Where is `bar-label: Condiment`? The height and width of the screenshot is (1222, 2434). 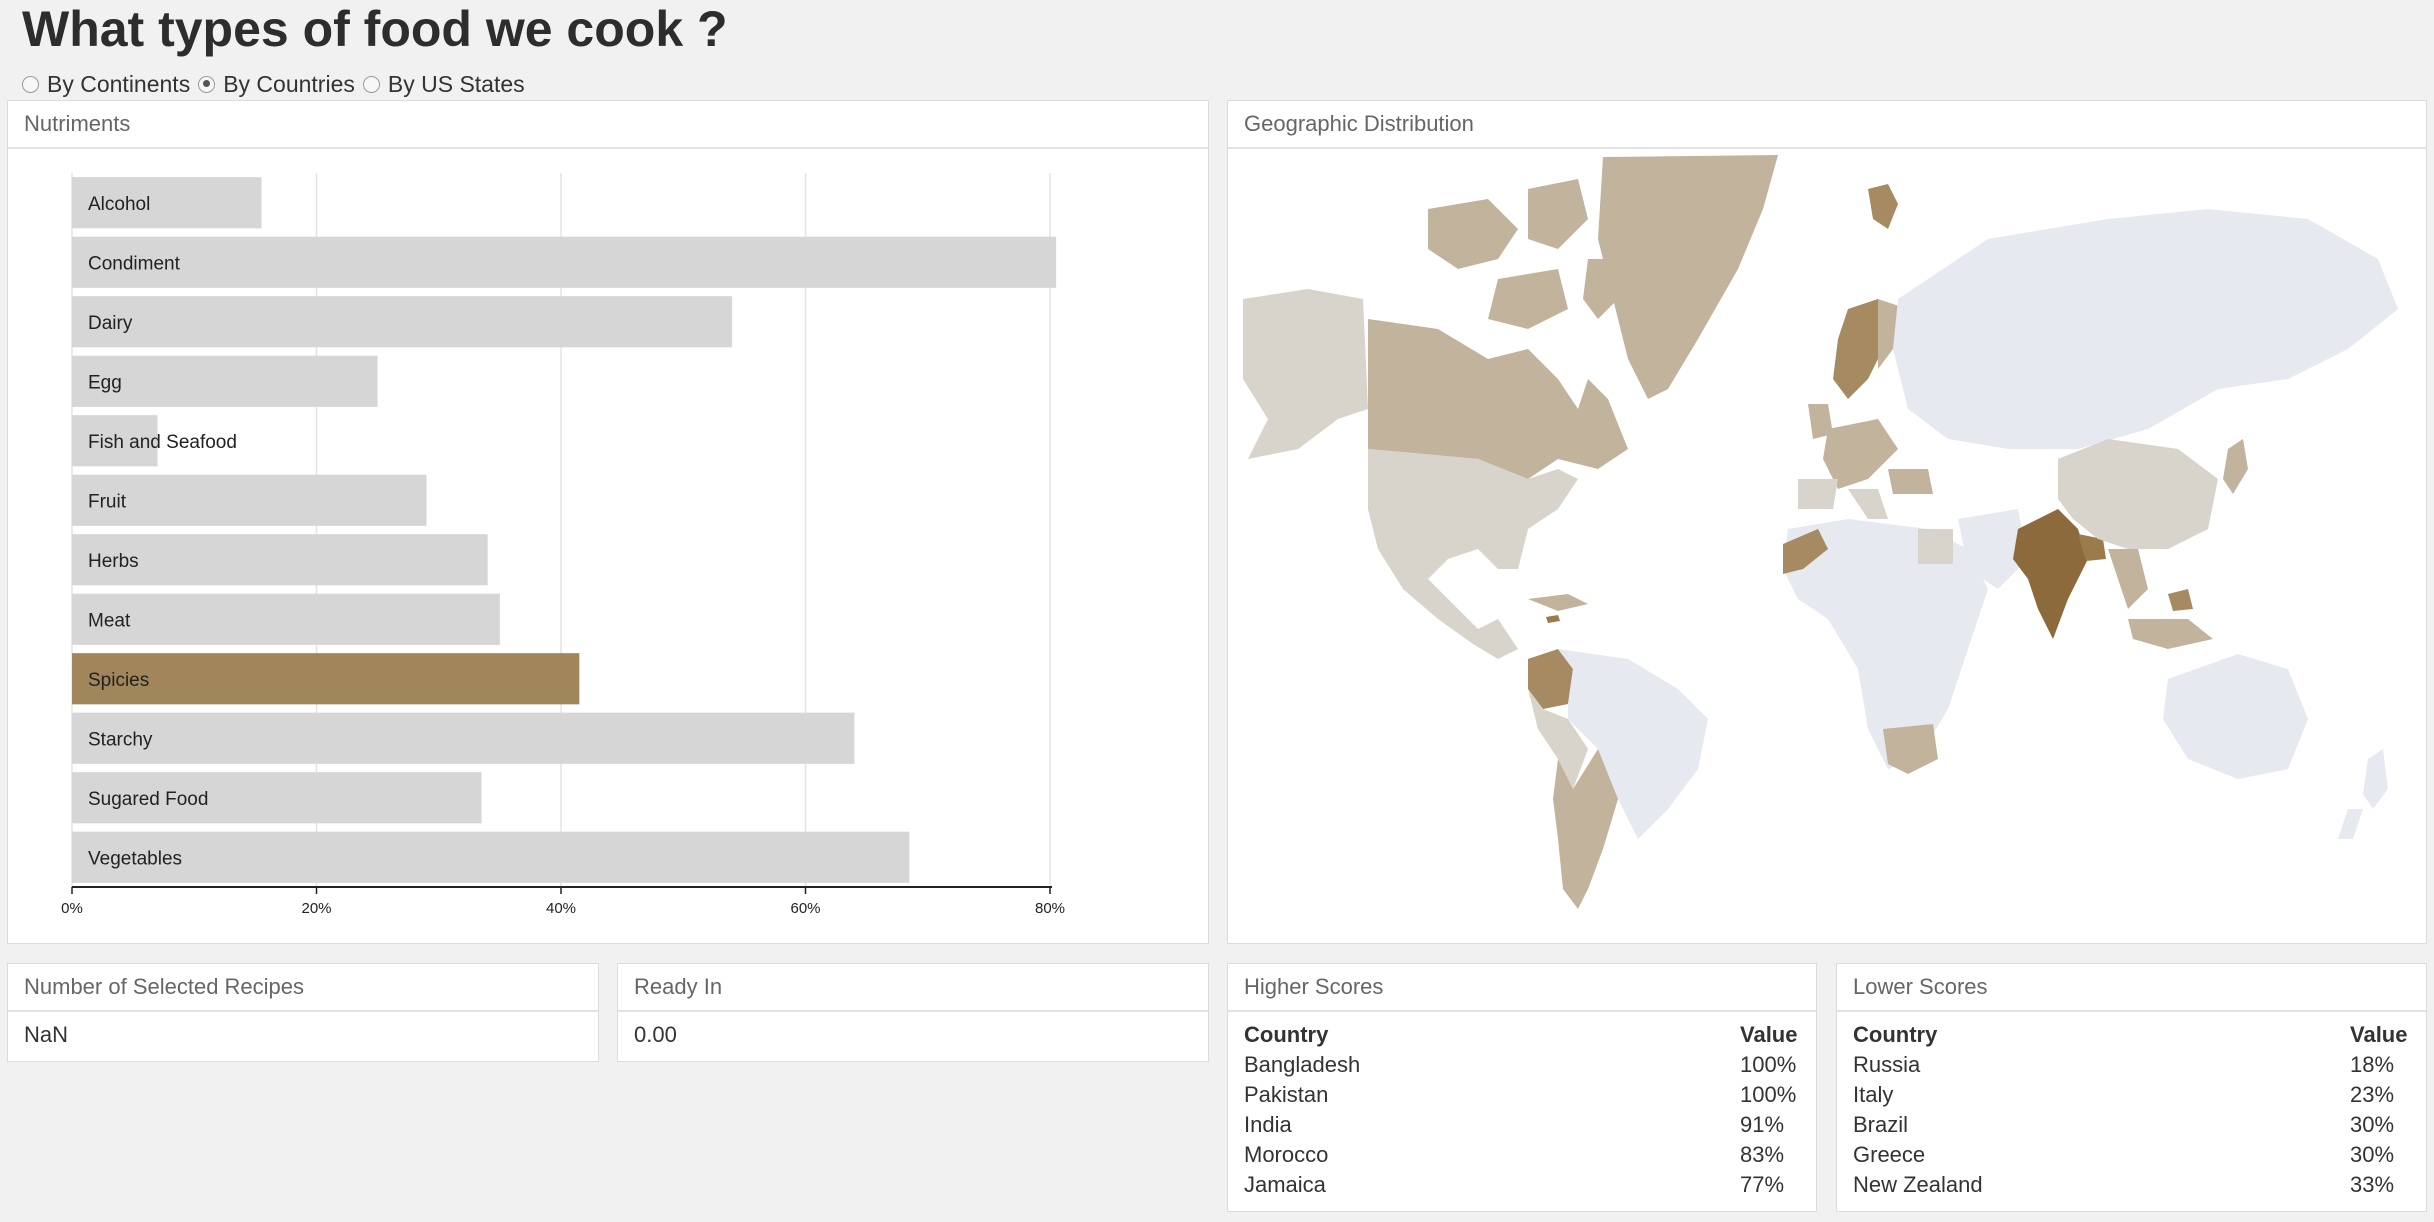 bar-label: Condiment is located at coordinates (134, 263).